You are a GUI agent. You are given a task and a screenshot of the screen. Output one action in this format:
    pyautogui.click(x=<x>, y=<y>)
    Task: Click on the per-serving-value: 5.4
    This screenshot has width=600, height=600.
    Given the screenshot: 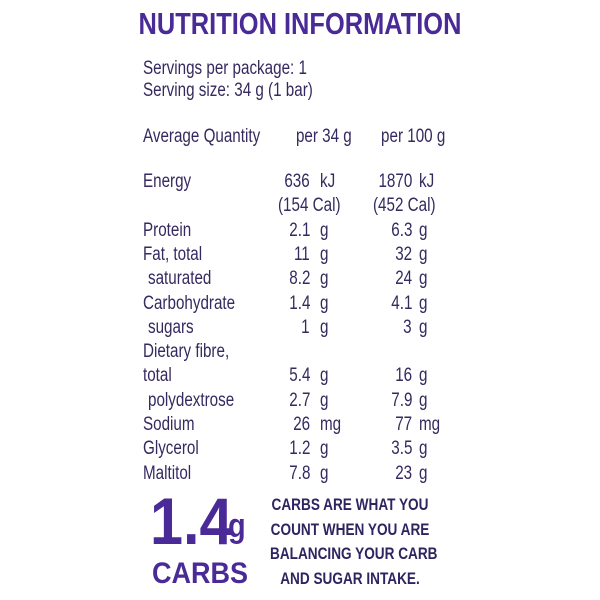 What is the action you would take?
    pyautogui.click(x=299, y=376)
    